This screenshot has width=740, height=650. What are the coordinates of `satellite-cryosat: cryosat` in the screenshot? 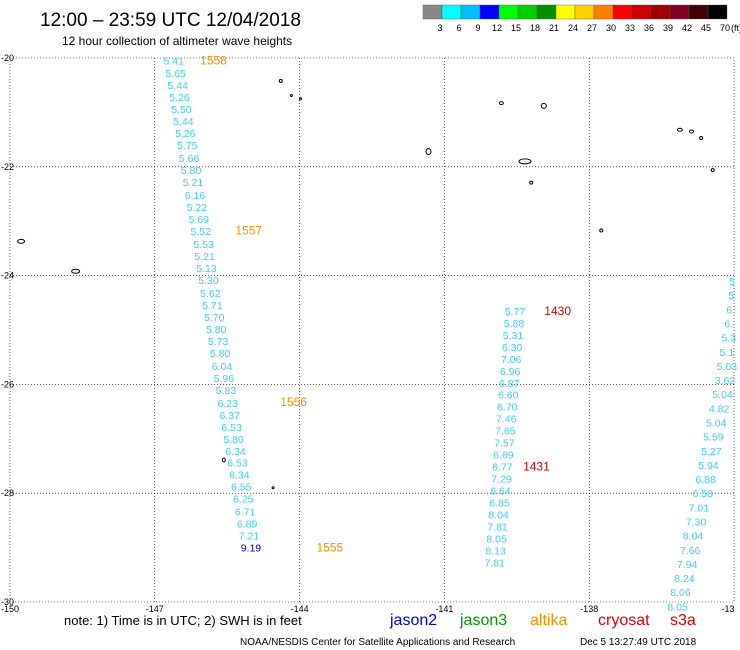 It's located at (624, 620).